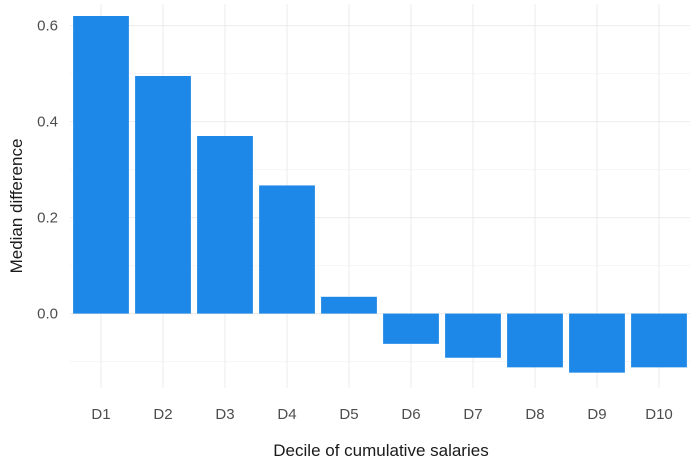 This screenshot has width=695, height=466. What do you see at coordinates (411, 328) in the screenshot?
I see `bar-d6` at bounding box center [411, 328].